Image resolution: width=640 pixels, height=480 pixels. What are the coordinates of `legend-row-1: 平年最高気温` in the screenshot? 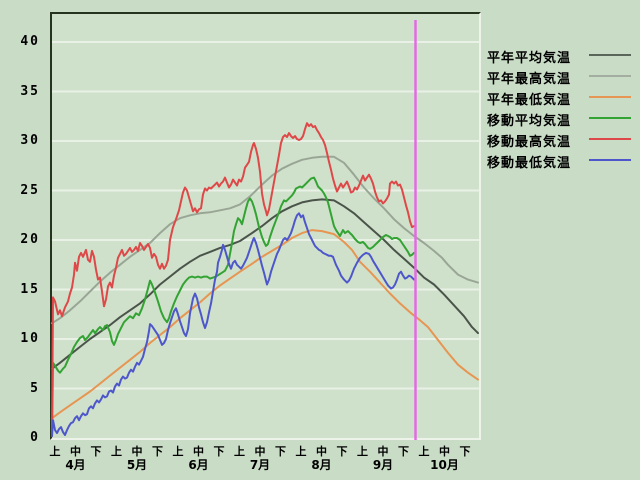 It's located at (562, 77).